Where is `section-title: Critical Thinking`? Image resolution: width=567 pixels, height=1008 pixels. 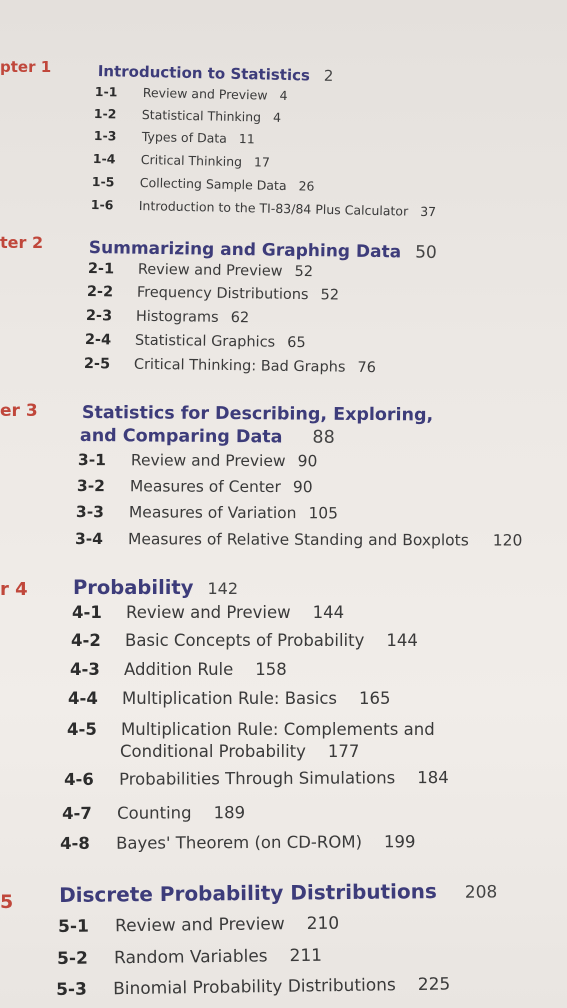
section-title: Critical Thinking is located at coordinates (191, 161).